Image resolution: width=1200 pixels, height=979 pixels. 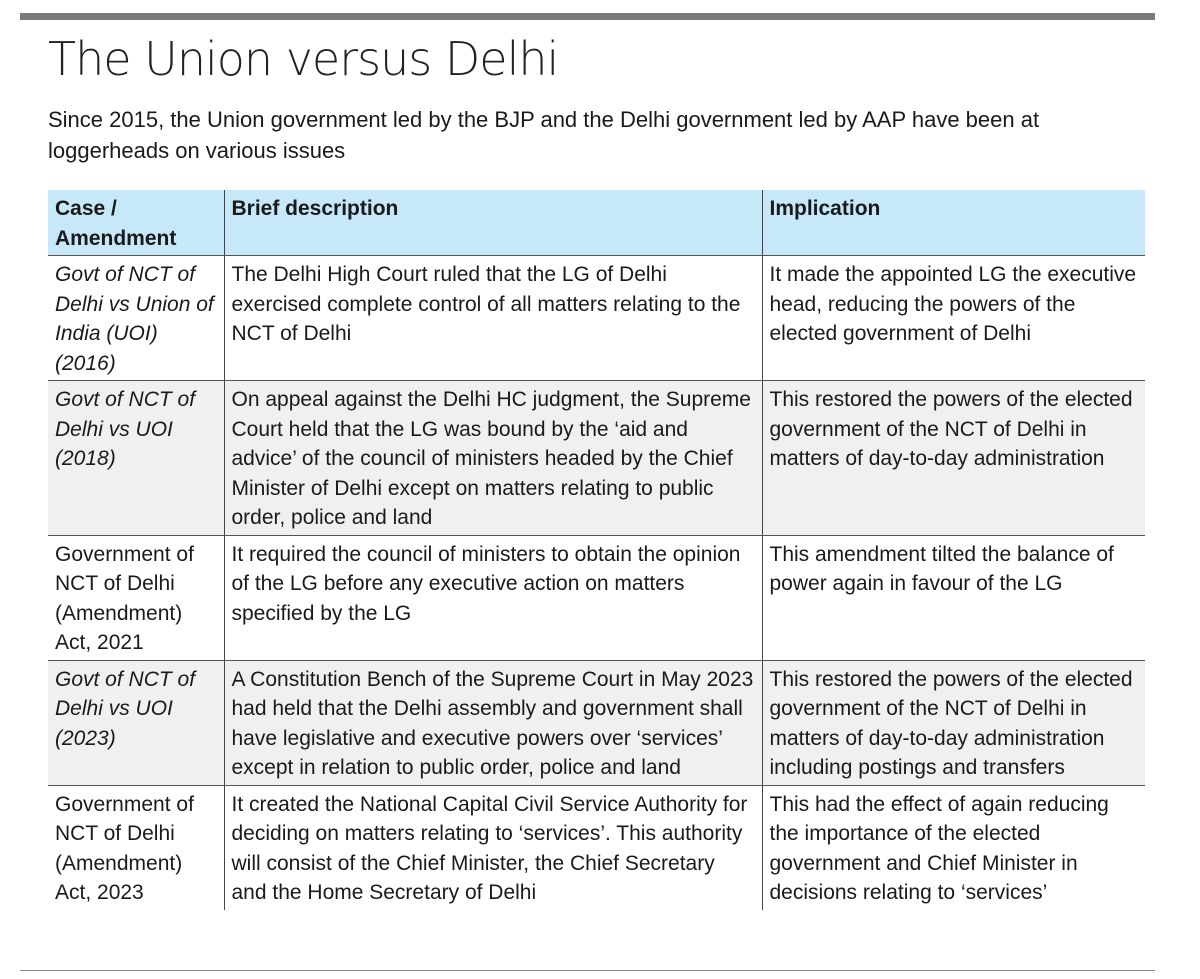 What do you see at coordinates (587, 16) in the screenshot?
I see `top-rule` at bounding box center [587, 16].